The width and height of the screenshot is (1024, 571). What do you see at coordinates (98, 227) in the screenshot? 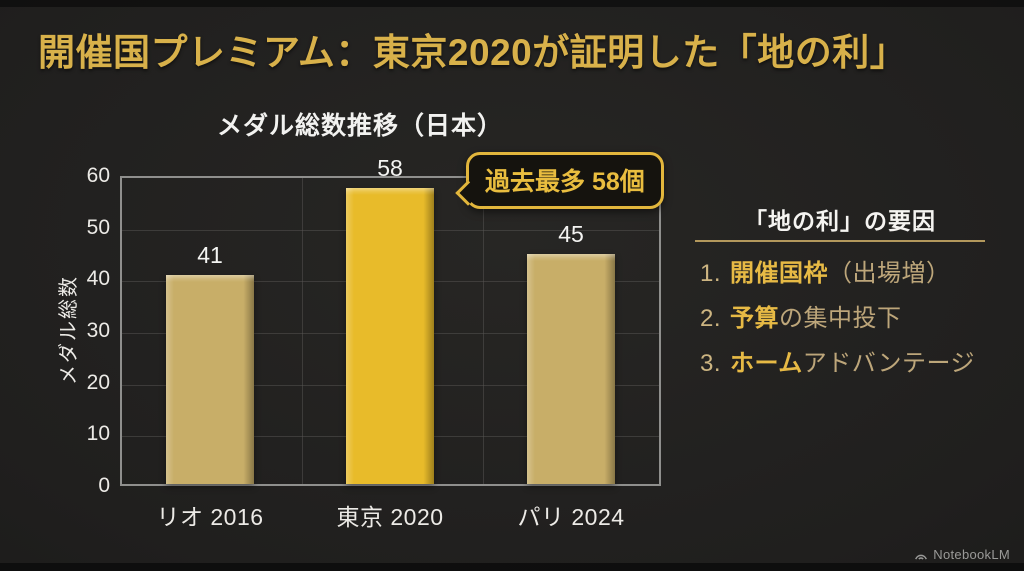
I see `y-tick-50: 50` at bounding box center [98, 227].